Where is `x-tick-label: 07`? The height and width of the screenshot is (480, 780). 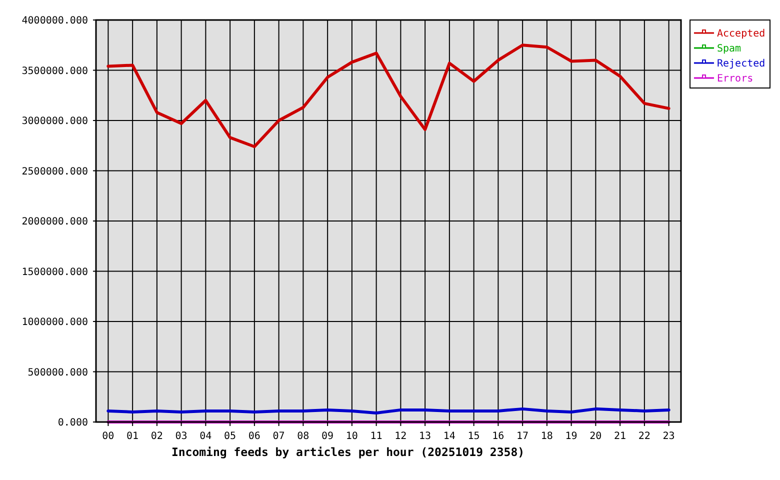 x-tick-label: 07 is located at coordinates (278, 436).